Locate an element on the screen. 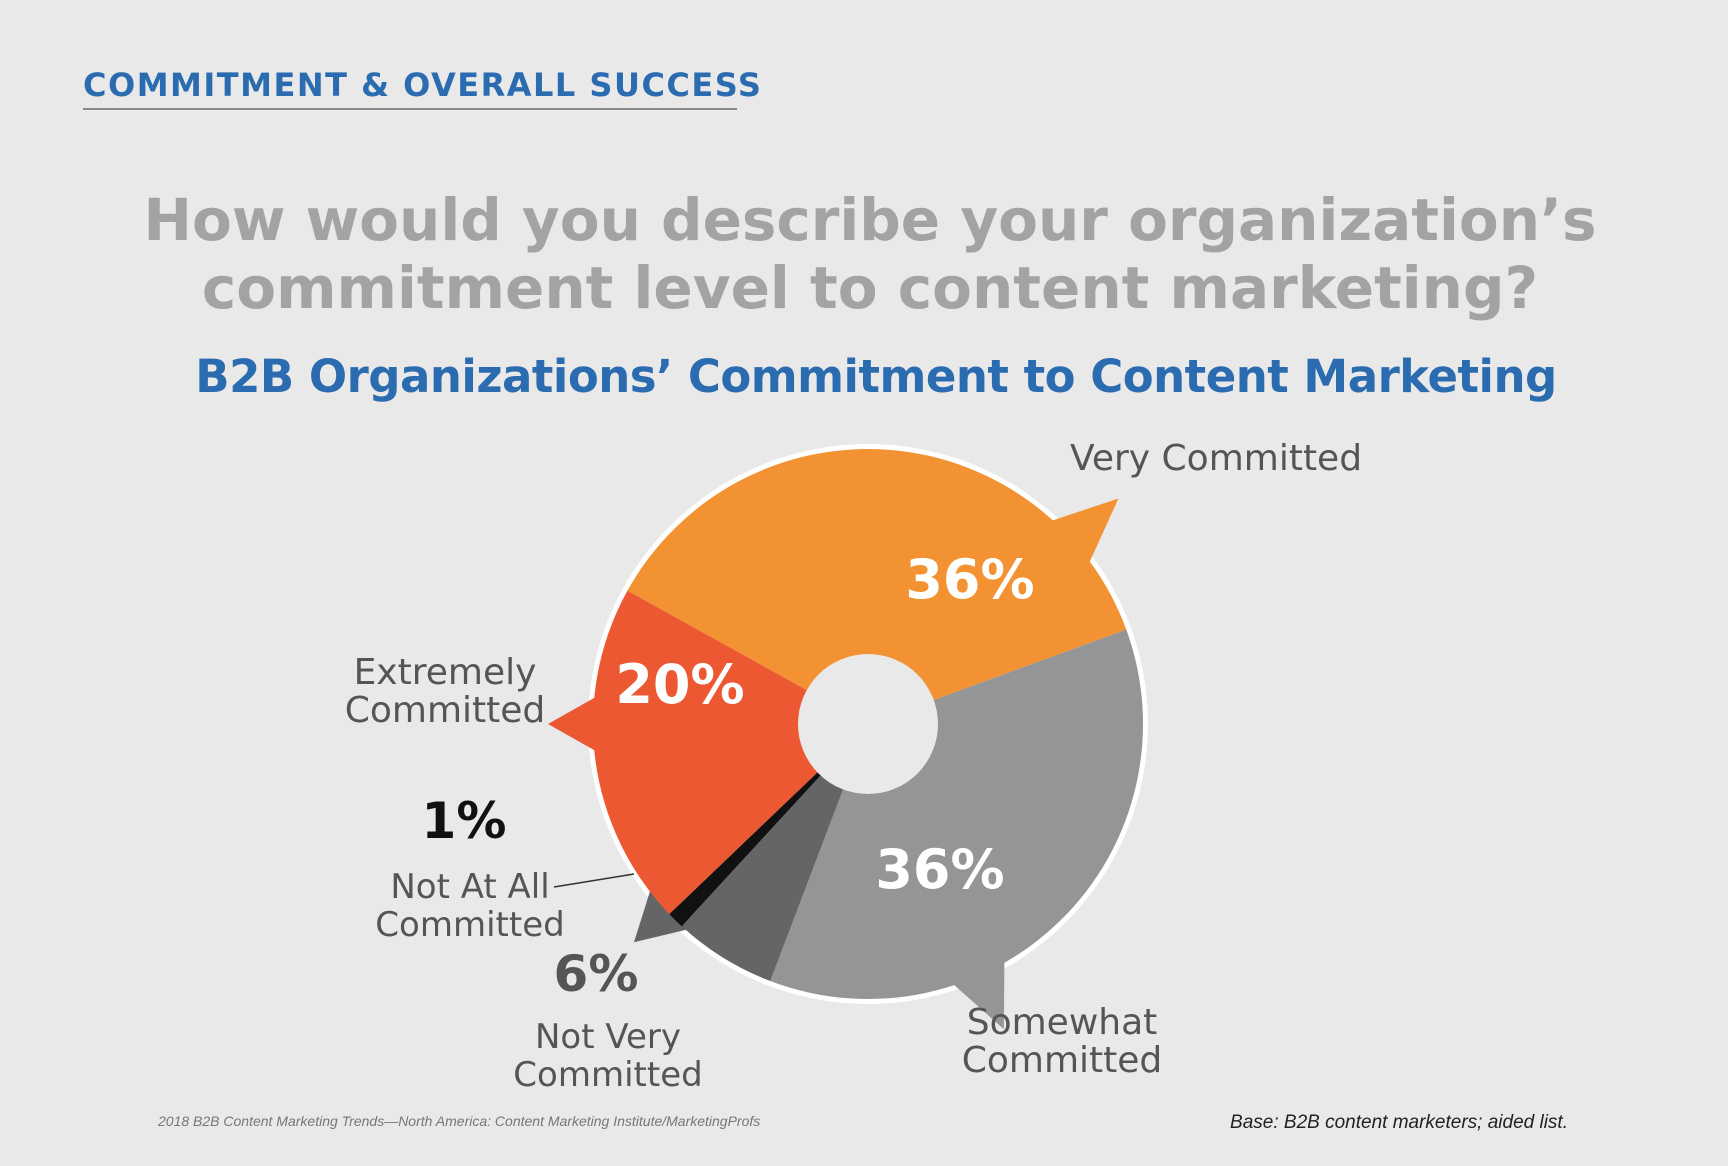  donut-hole is located at coordinates (868, 724).